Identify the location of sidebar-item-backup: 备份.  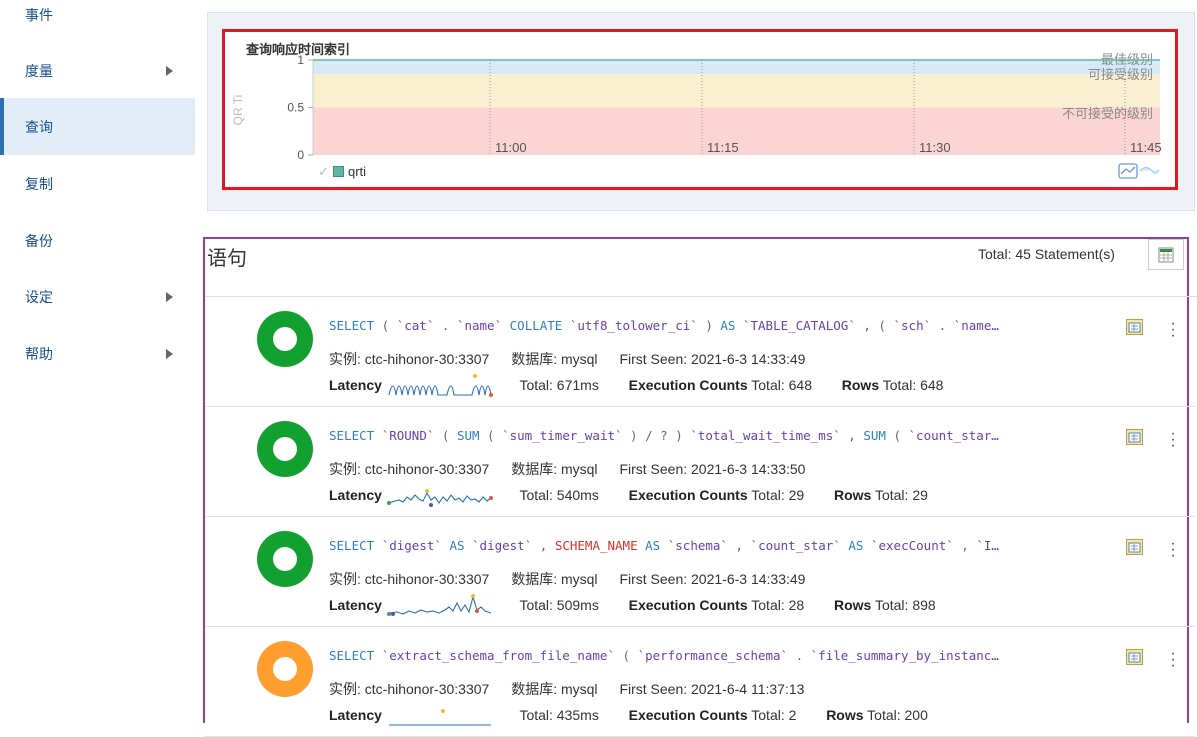
(97, 240).